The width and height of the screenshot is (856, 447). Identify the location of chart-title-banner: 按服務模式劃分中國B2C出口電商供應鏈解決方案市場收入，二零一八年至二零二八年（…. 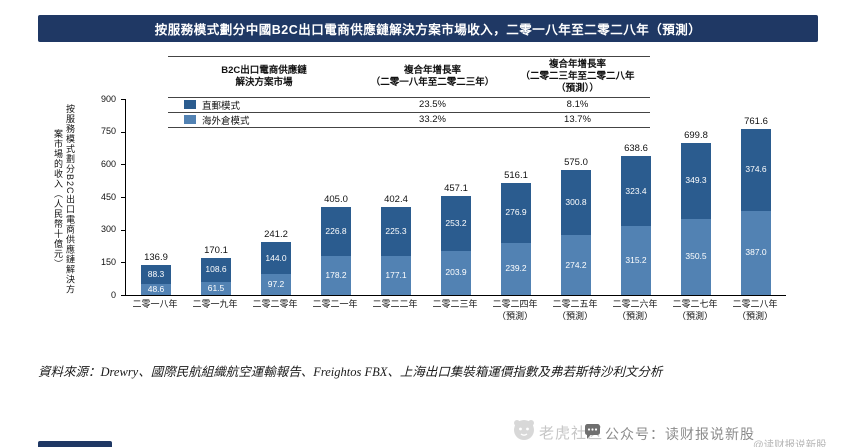
(428, 28).